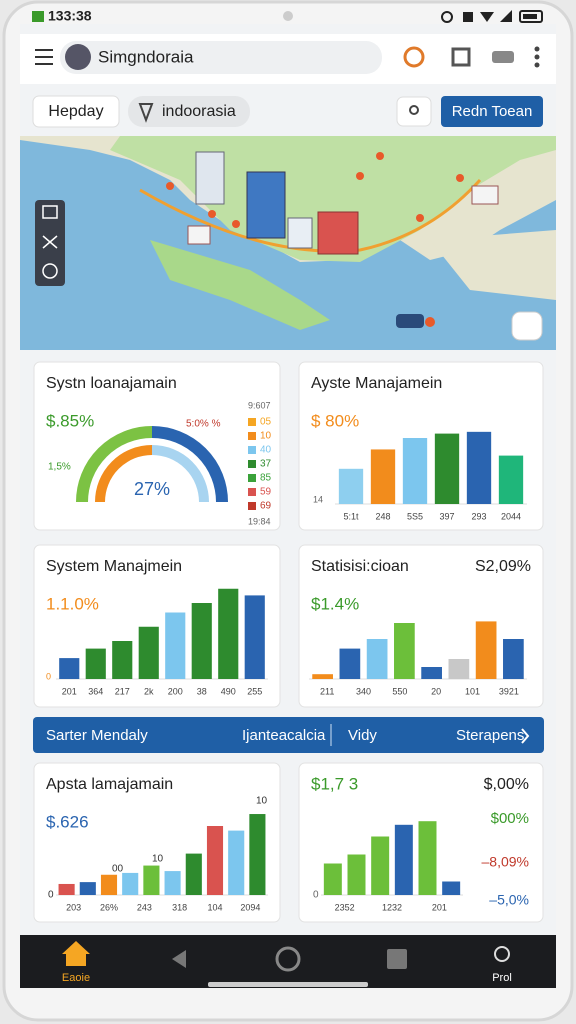 Image resolution: width=576 pixels, height=1024 pixels. What do you see at coordinates (152, 489) in the screenshot?
I see `gauge-value: 27%` at bounding box center [152, 489].